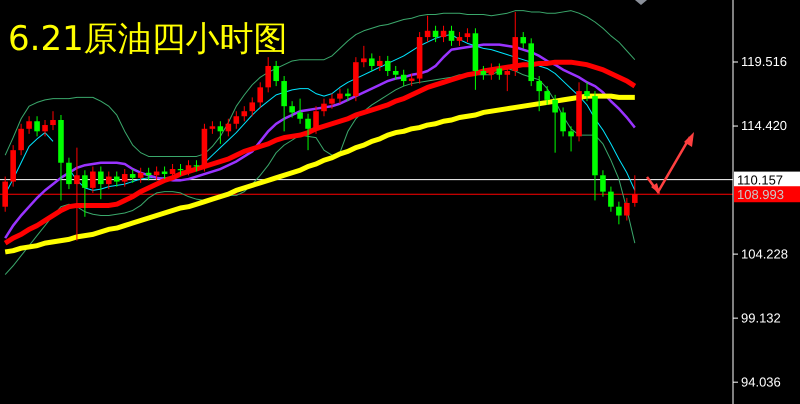 The image size is (800, 404). Describe the element at coordinates (760, 180) in the screenshot. I see `ref-line-label: 110.157` at that location.